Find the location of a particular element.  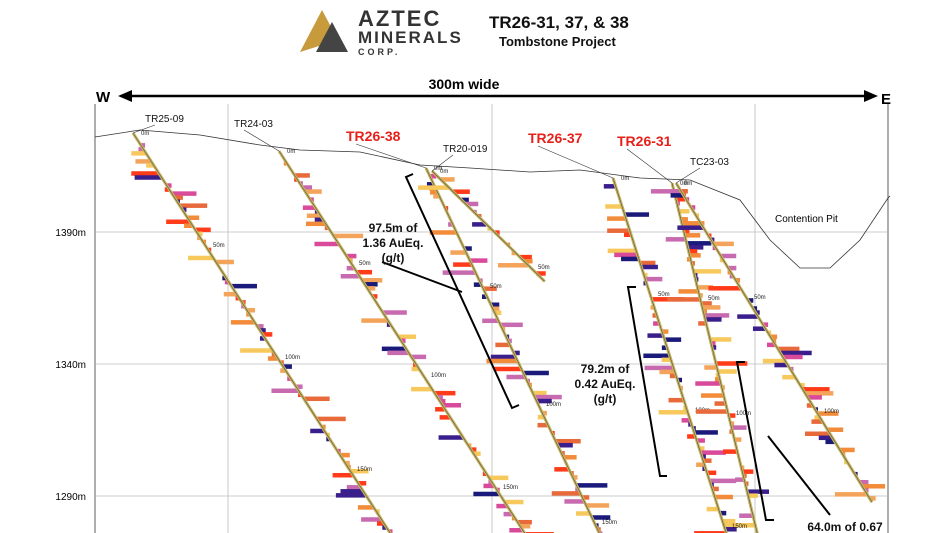

hole-label: TR24-03 is located at coordinates (253, 124).